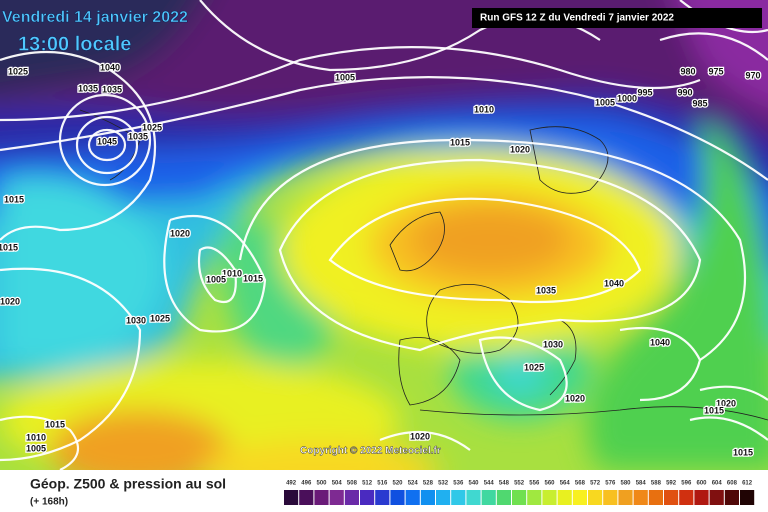 Image resolution: width=768 pixels, height=512 pixels. Describe the element at coordinates (107, 141) in the screenshot. I see `isobar-label: 1045` at that location.